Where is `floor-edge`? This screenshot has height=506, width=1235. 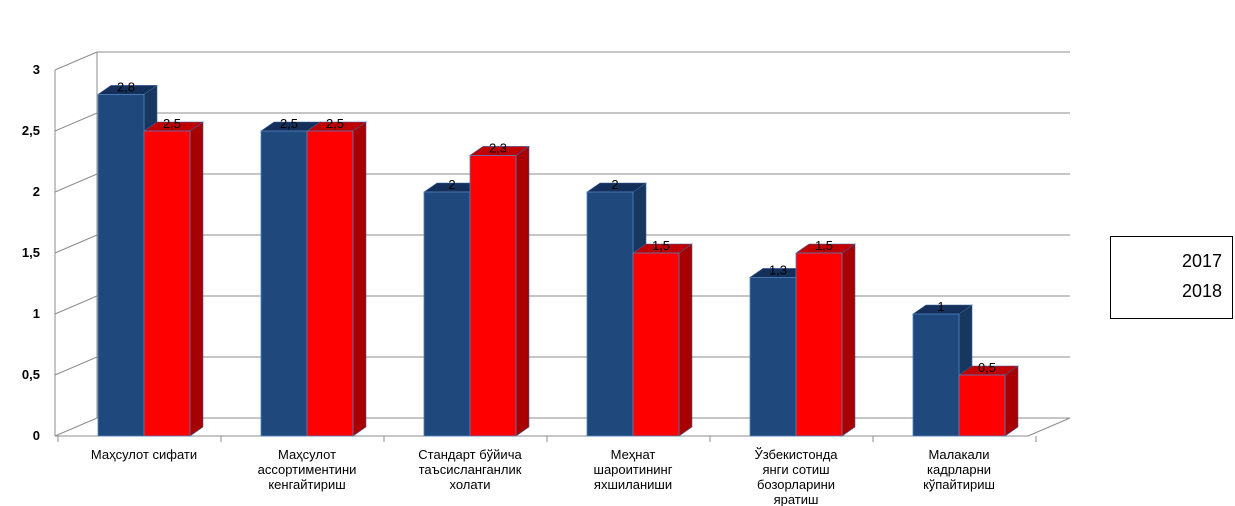 floor-edge is located at coordinates (1049, 427).